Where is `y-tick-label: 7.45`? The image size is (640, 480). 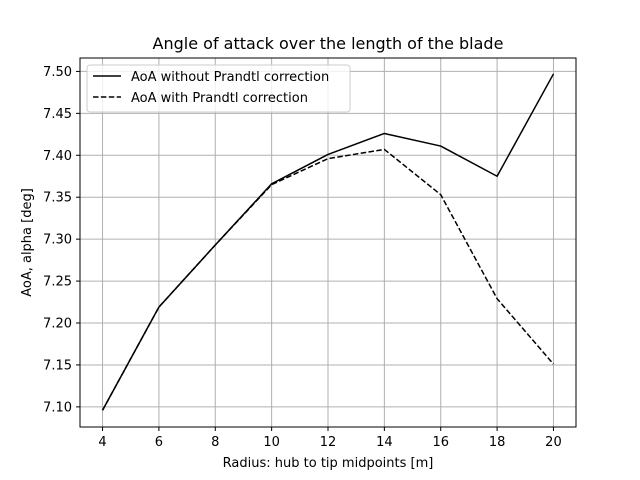 y-tick-label: 7.45 is located at coordinates (57, 114).